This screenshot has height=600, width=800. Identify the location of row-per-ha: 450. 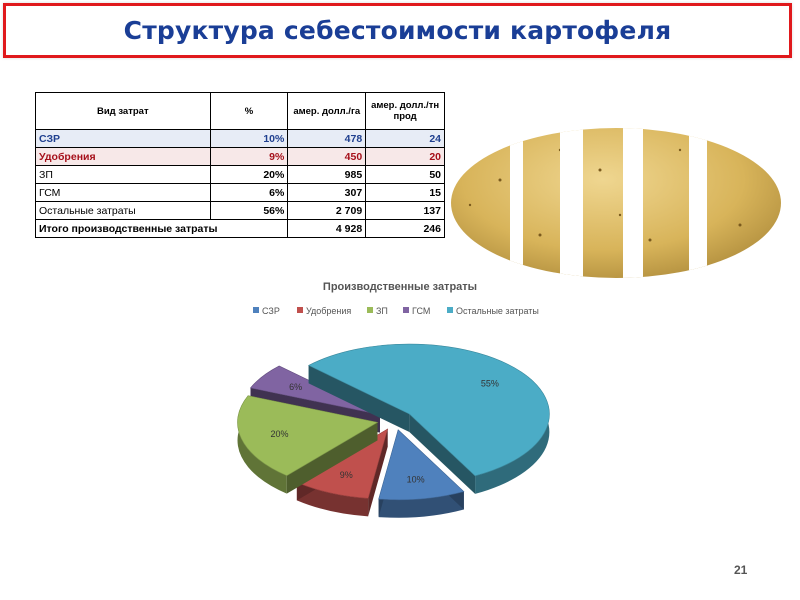
(327, 156).